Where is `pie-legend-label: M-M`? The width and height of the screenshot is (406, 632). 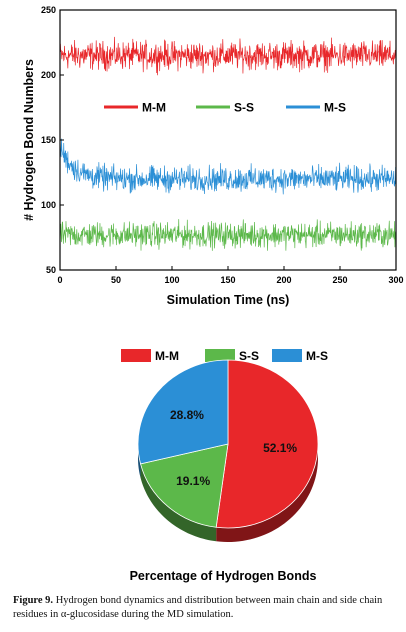
pie-legend-label: M-M is located at coordinates (167, 356).